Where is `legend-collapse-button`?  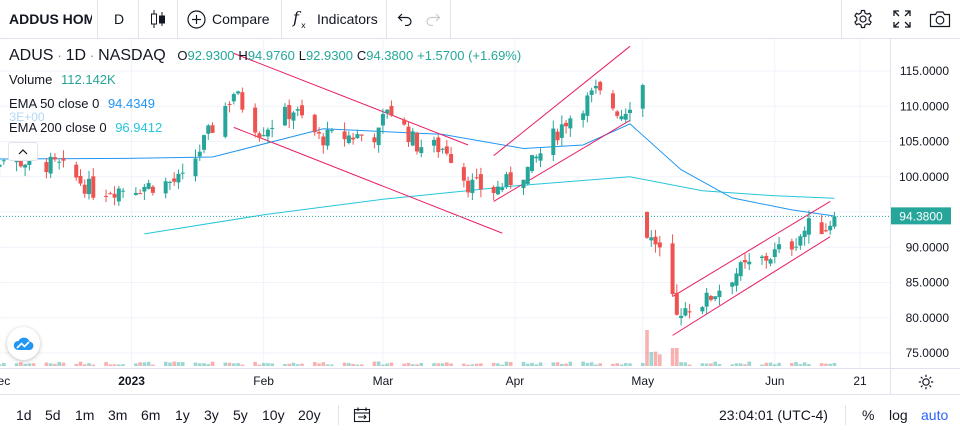
legend-collapse-button is located at coordinates (23, 151).